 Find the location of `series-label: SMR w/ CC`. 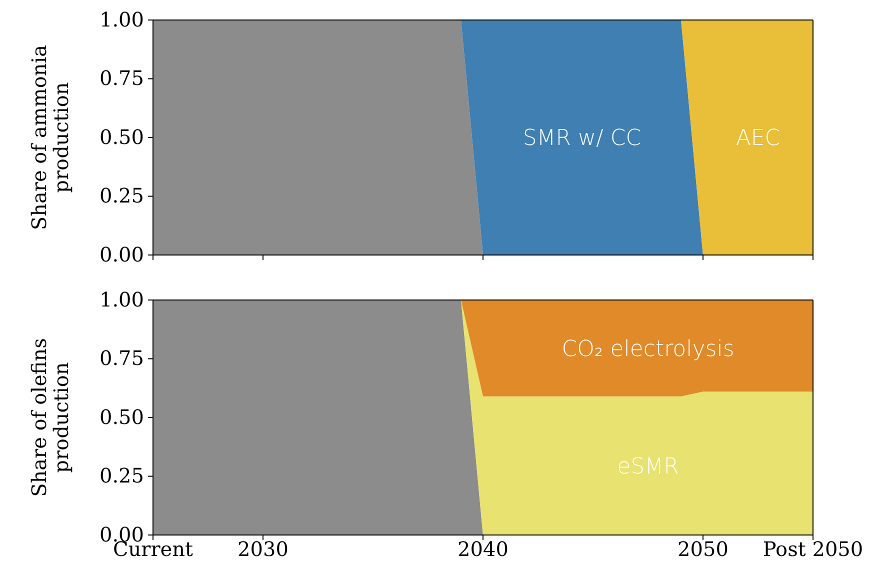

series-label: SMR w/ CC is located at coordinates (582, 139).